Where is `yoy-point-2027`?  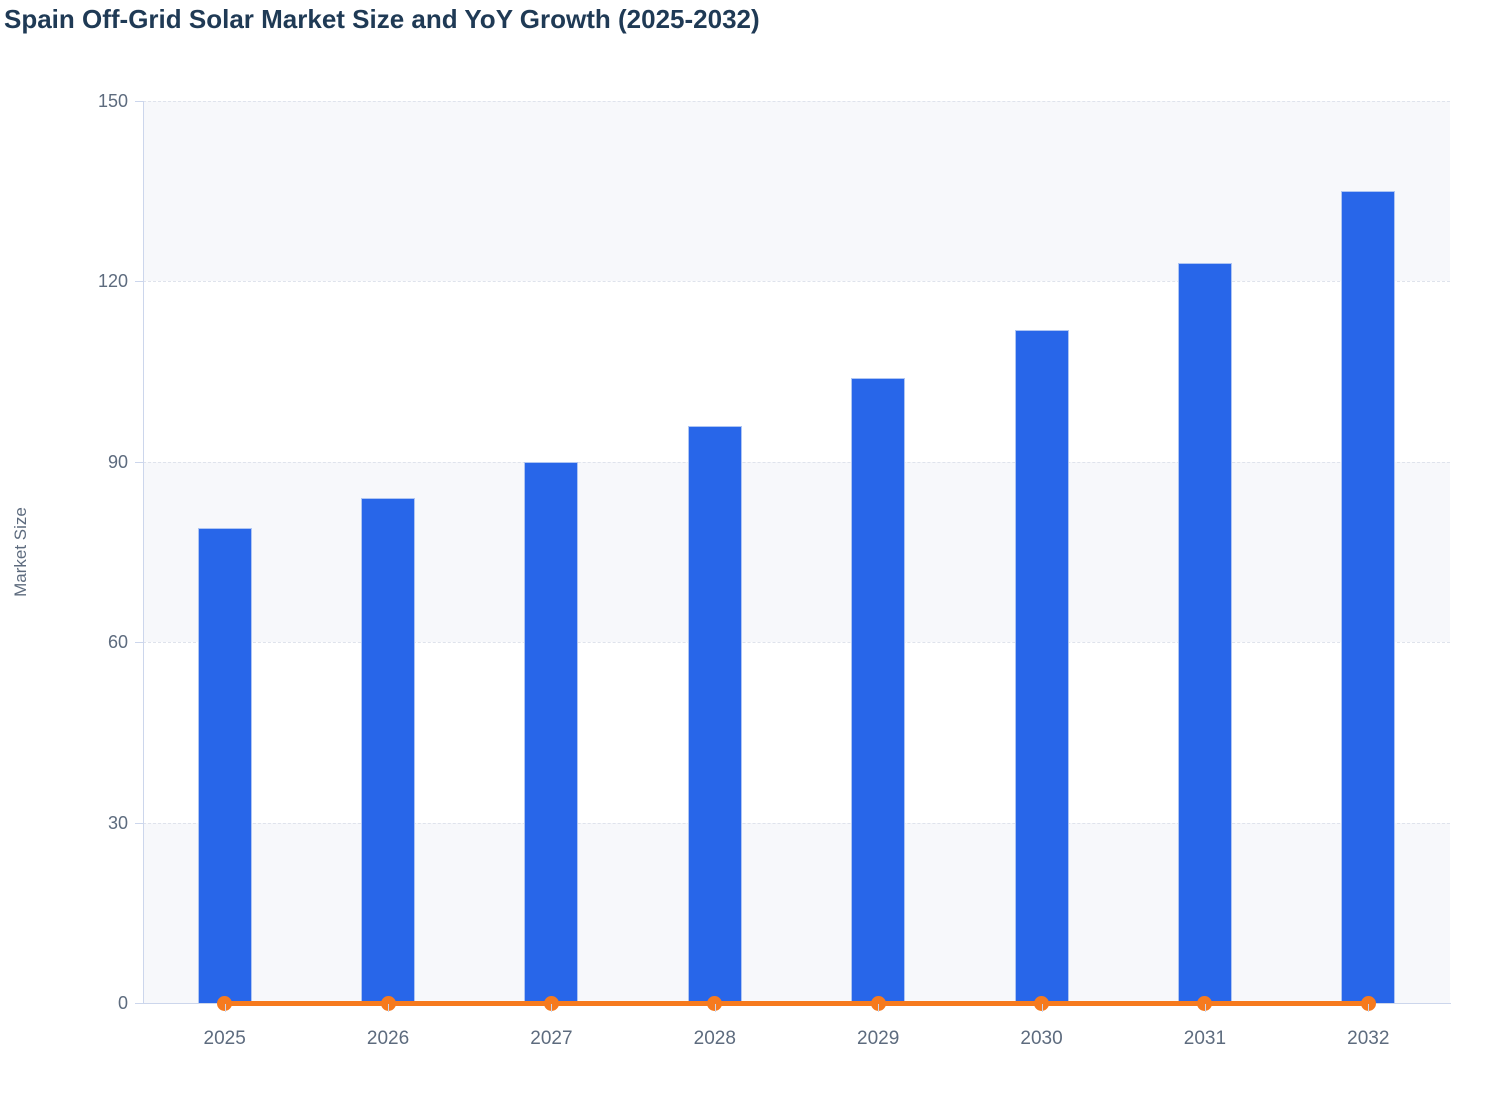
yoy-point-2027 is located at coordinates (551, 1003).